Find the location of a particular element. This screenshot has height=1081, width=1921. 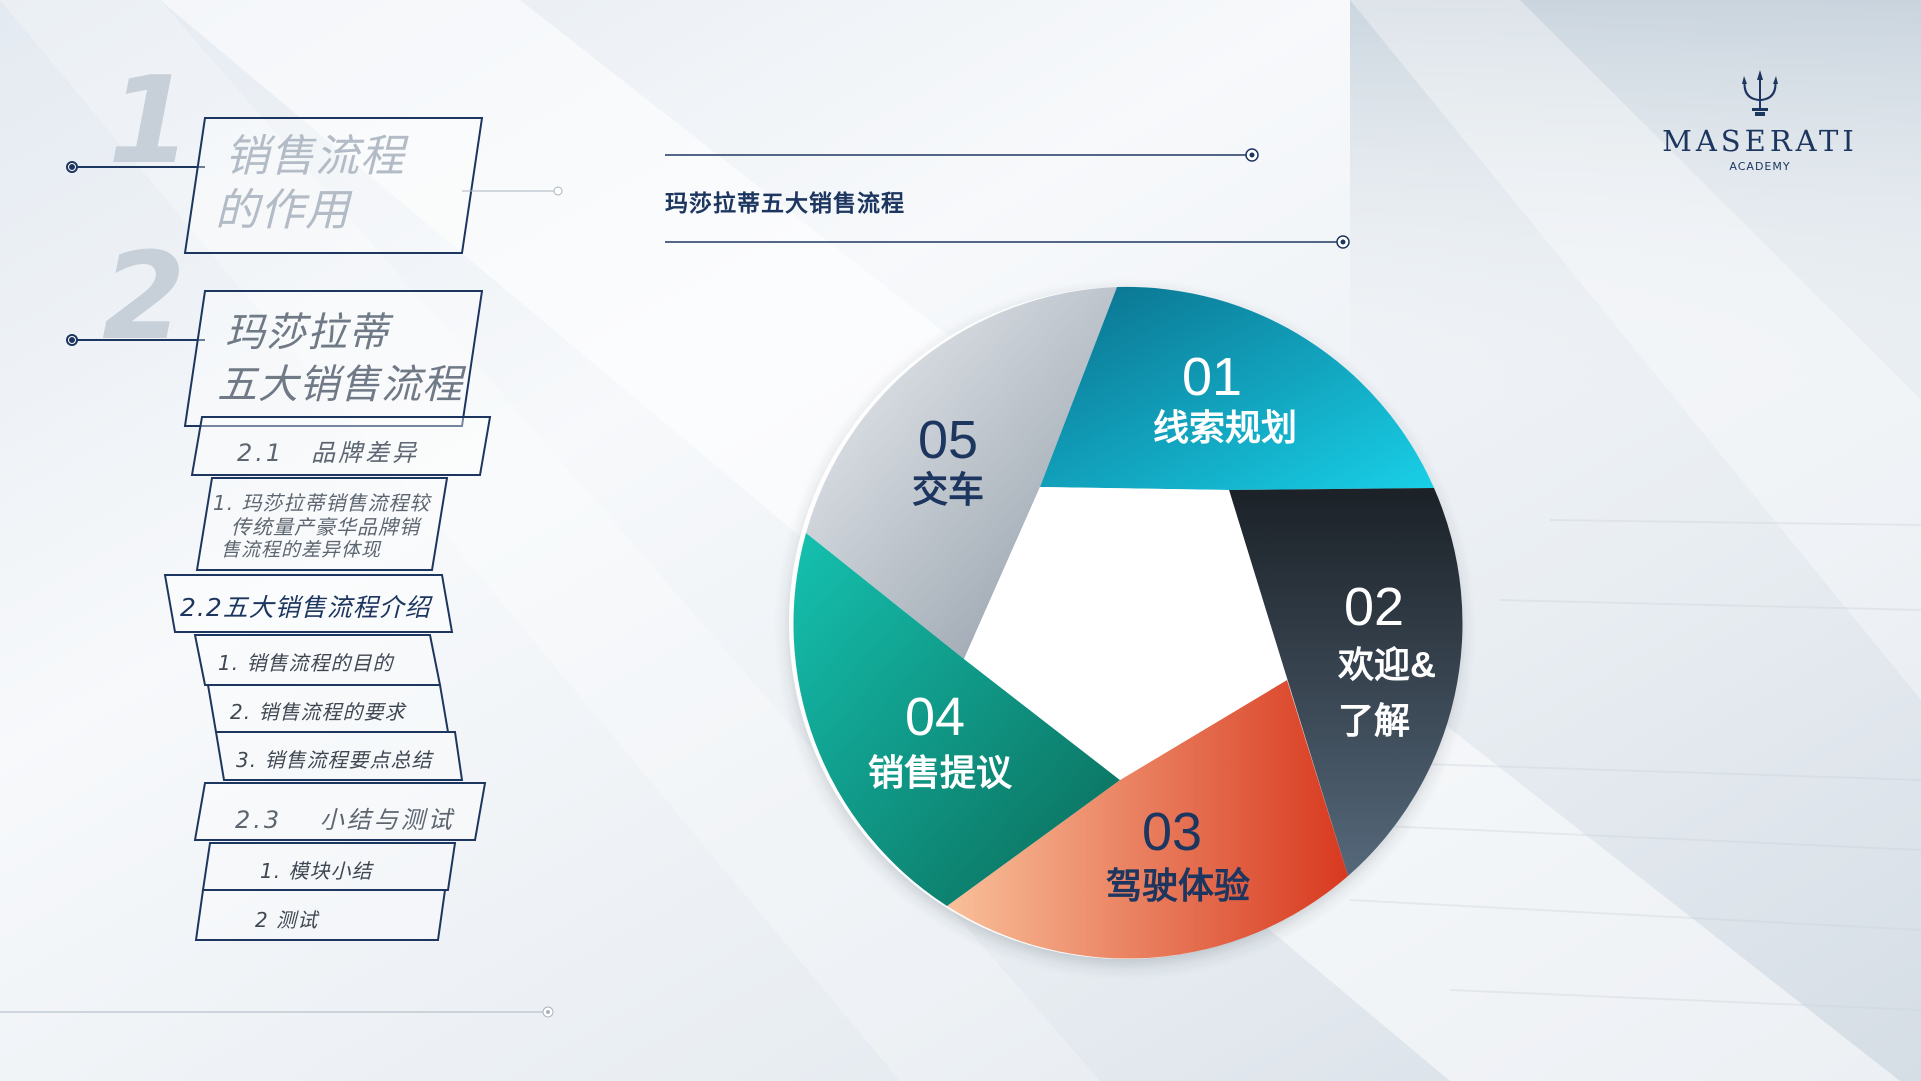

nav-item-2-2-active: 2.2五大销售流程介绍 is located at coordinates (305, 607).